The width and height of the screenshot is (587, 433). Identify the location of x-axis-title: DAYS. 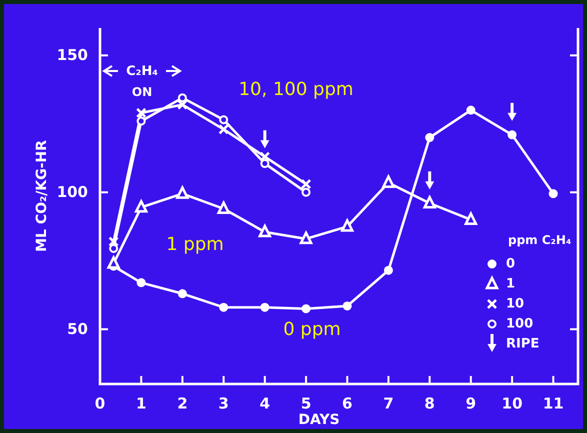
(319, 420).